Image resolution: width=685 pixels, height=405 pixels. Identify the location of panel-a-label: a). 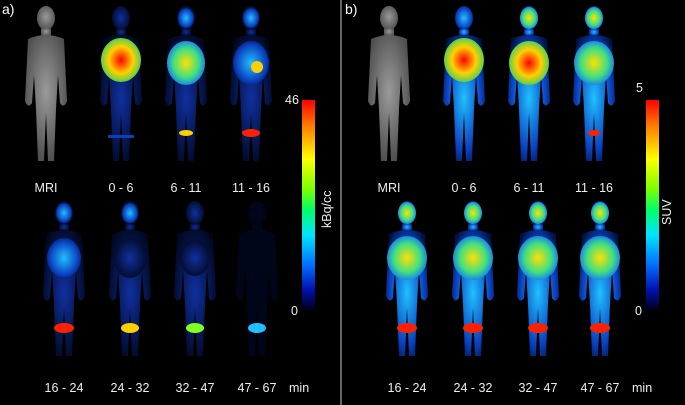
(8, 9).